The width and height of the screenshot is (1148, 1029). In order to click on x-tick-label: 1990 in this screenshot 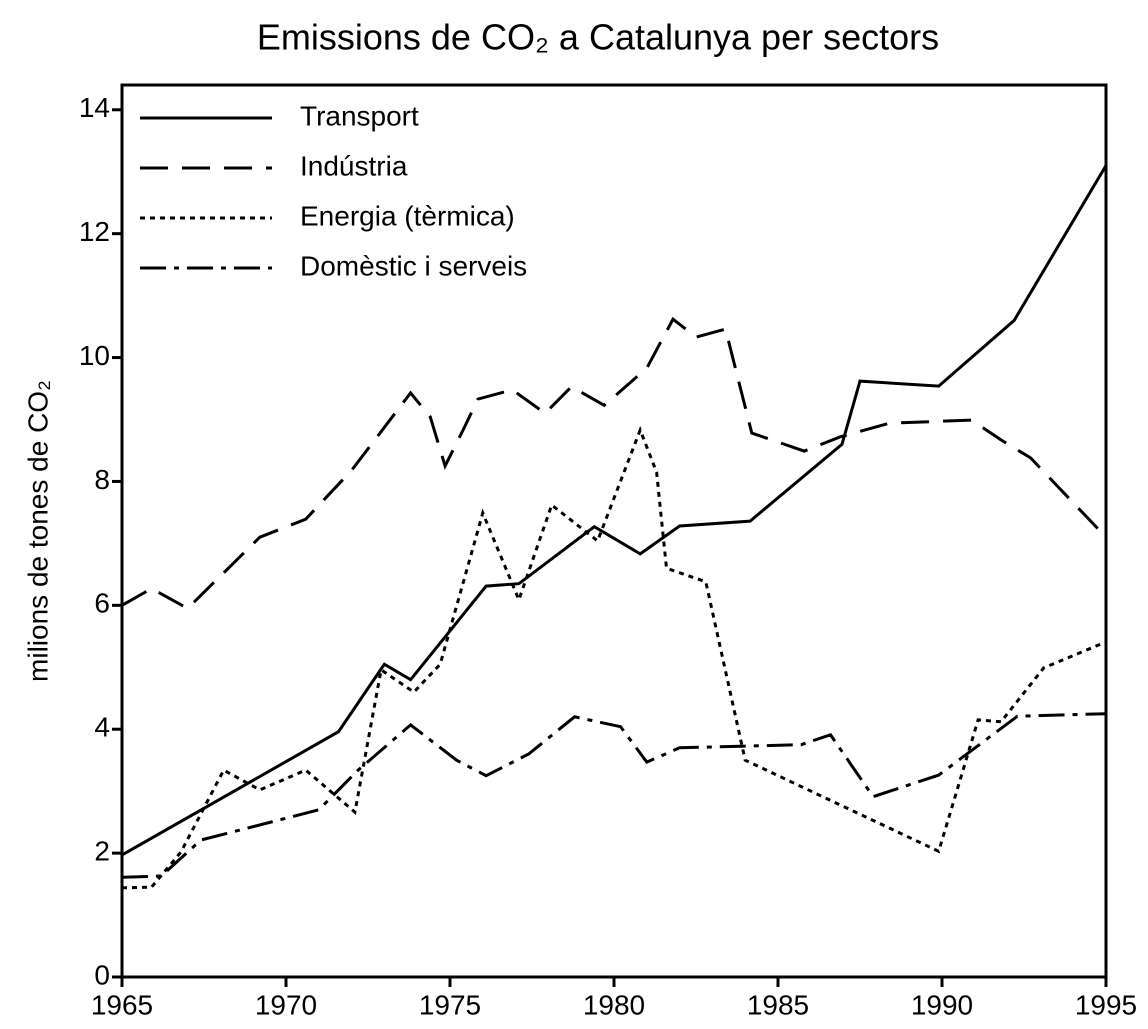, I will do `click(942, 1004)`.